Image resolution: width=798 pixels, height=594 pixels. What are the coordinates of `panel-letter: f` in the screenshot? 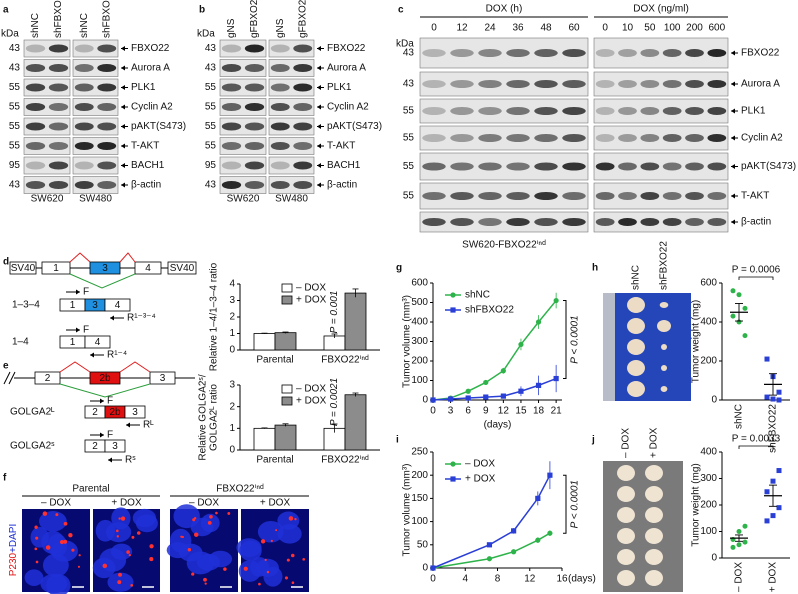 It's located at (5, 478).